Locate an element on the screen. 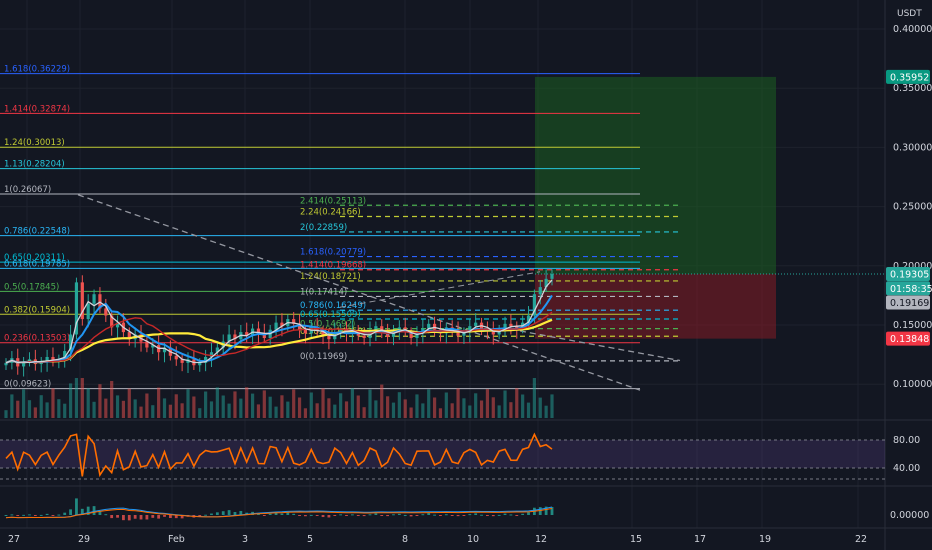 The height and width of the screenshot is (550, 932). macd-line is located at coordinates (279, 512).